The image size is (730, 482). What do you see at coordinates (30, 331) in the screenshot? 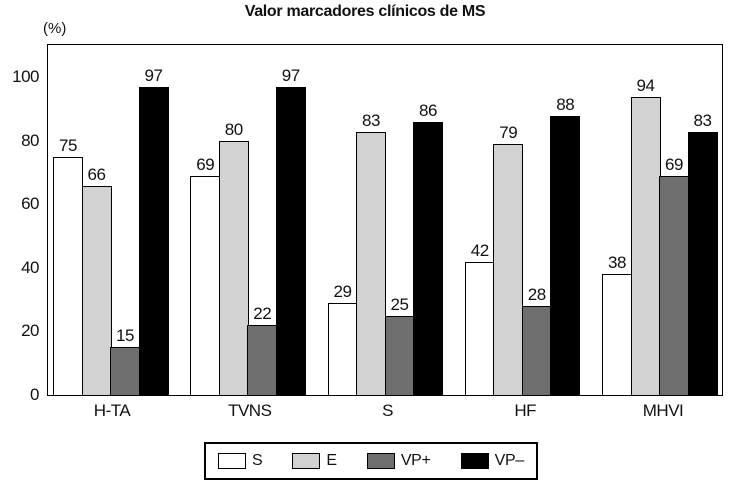
I see `y-tick-label: 20` at bounding box center [30, 331].